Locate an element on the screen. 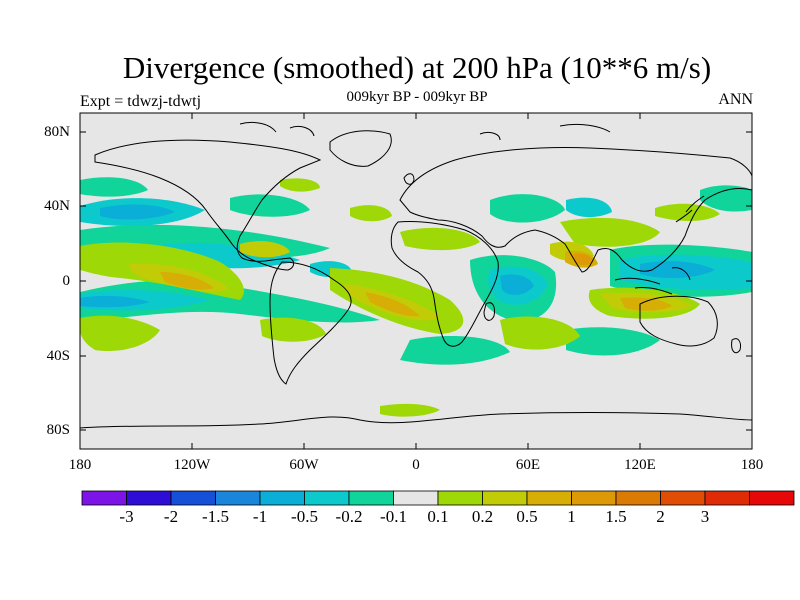 The image size is (800, 600). colorbar-label: -0.5 is located at coordinates (304, 516).